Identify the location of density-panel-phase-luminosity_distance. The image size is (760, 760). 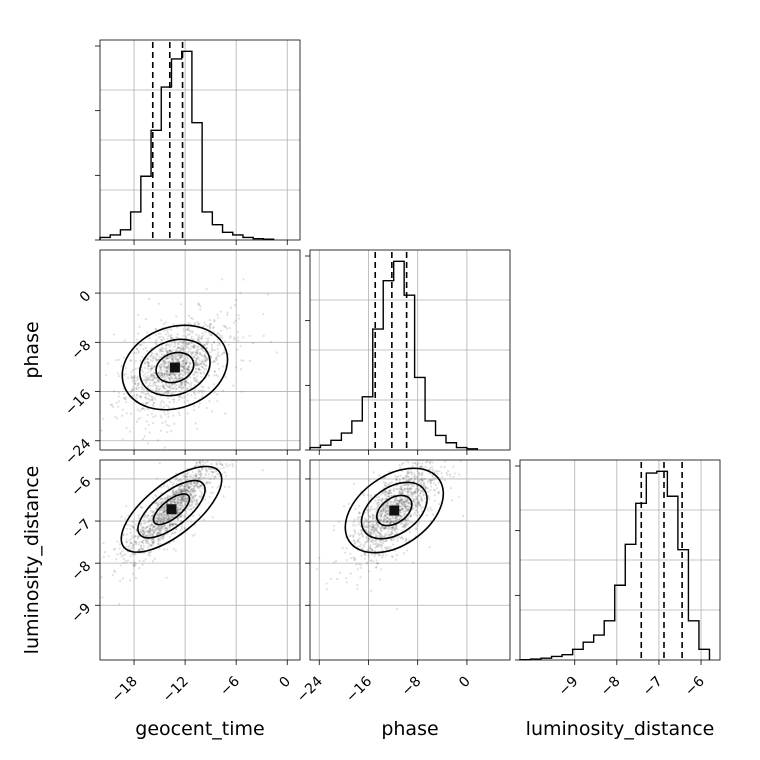
(408, 556).